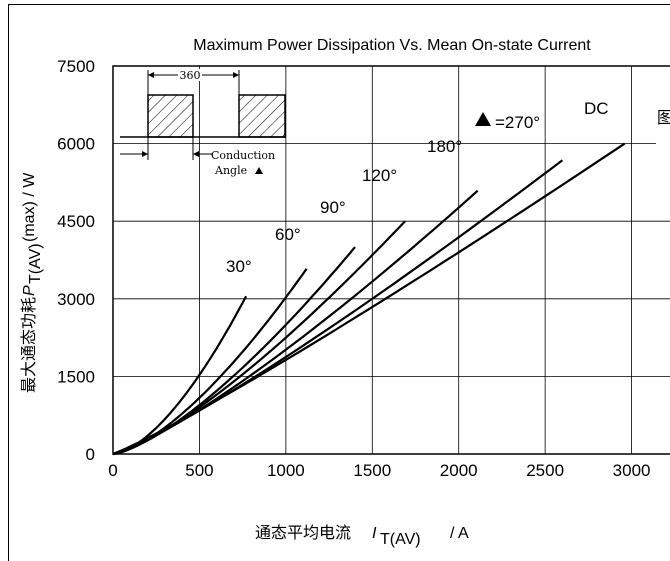 The height and width of the screenshot is (561, 670). I want to click on series-label: =270°, so click(517, 122).